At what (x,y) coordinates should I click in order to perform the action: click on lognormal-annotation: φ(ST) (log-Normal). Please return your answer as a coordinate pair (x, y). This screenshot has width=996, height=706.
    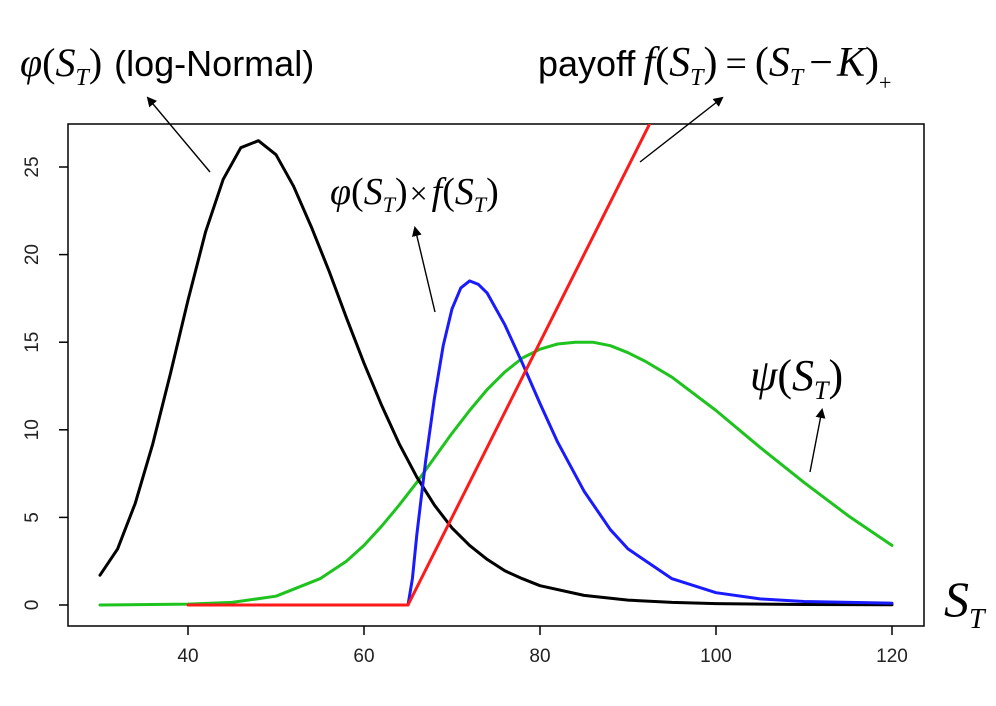
    Looking at the image, I should click on (167, 65).